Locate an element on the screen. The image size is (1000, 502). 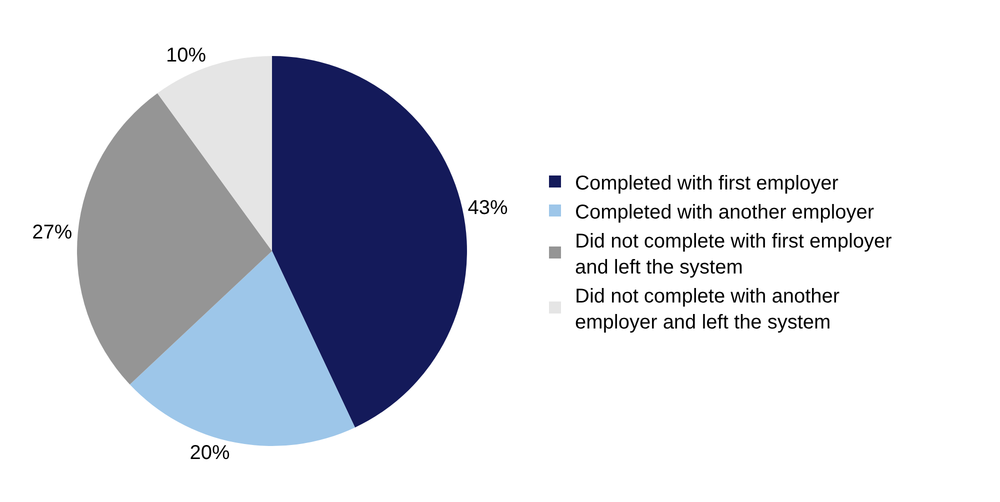
legend-label: Did not complete with first employer and left the system is located at coordinates (733, 254).